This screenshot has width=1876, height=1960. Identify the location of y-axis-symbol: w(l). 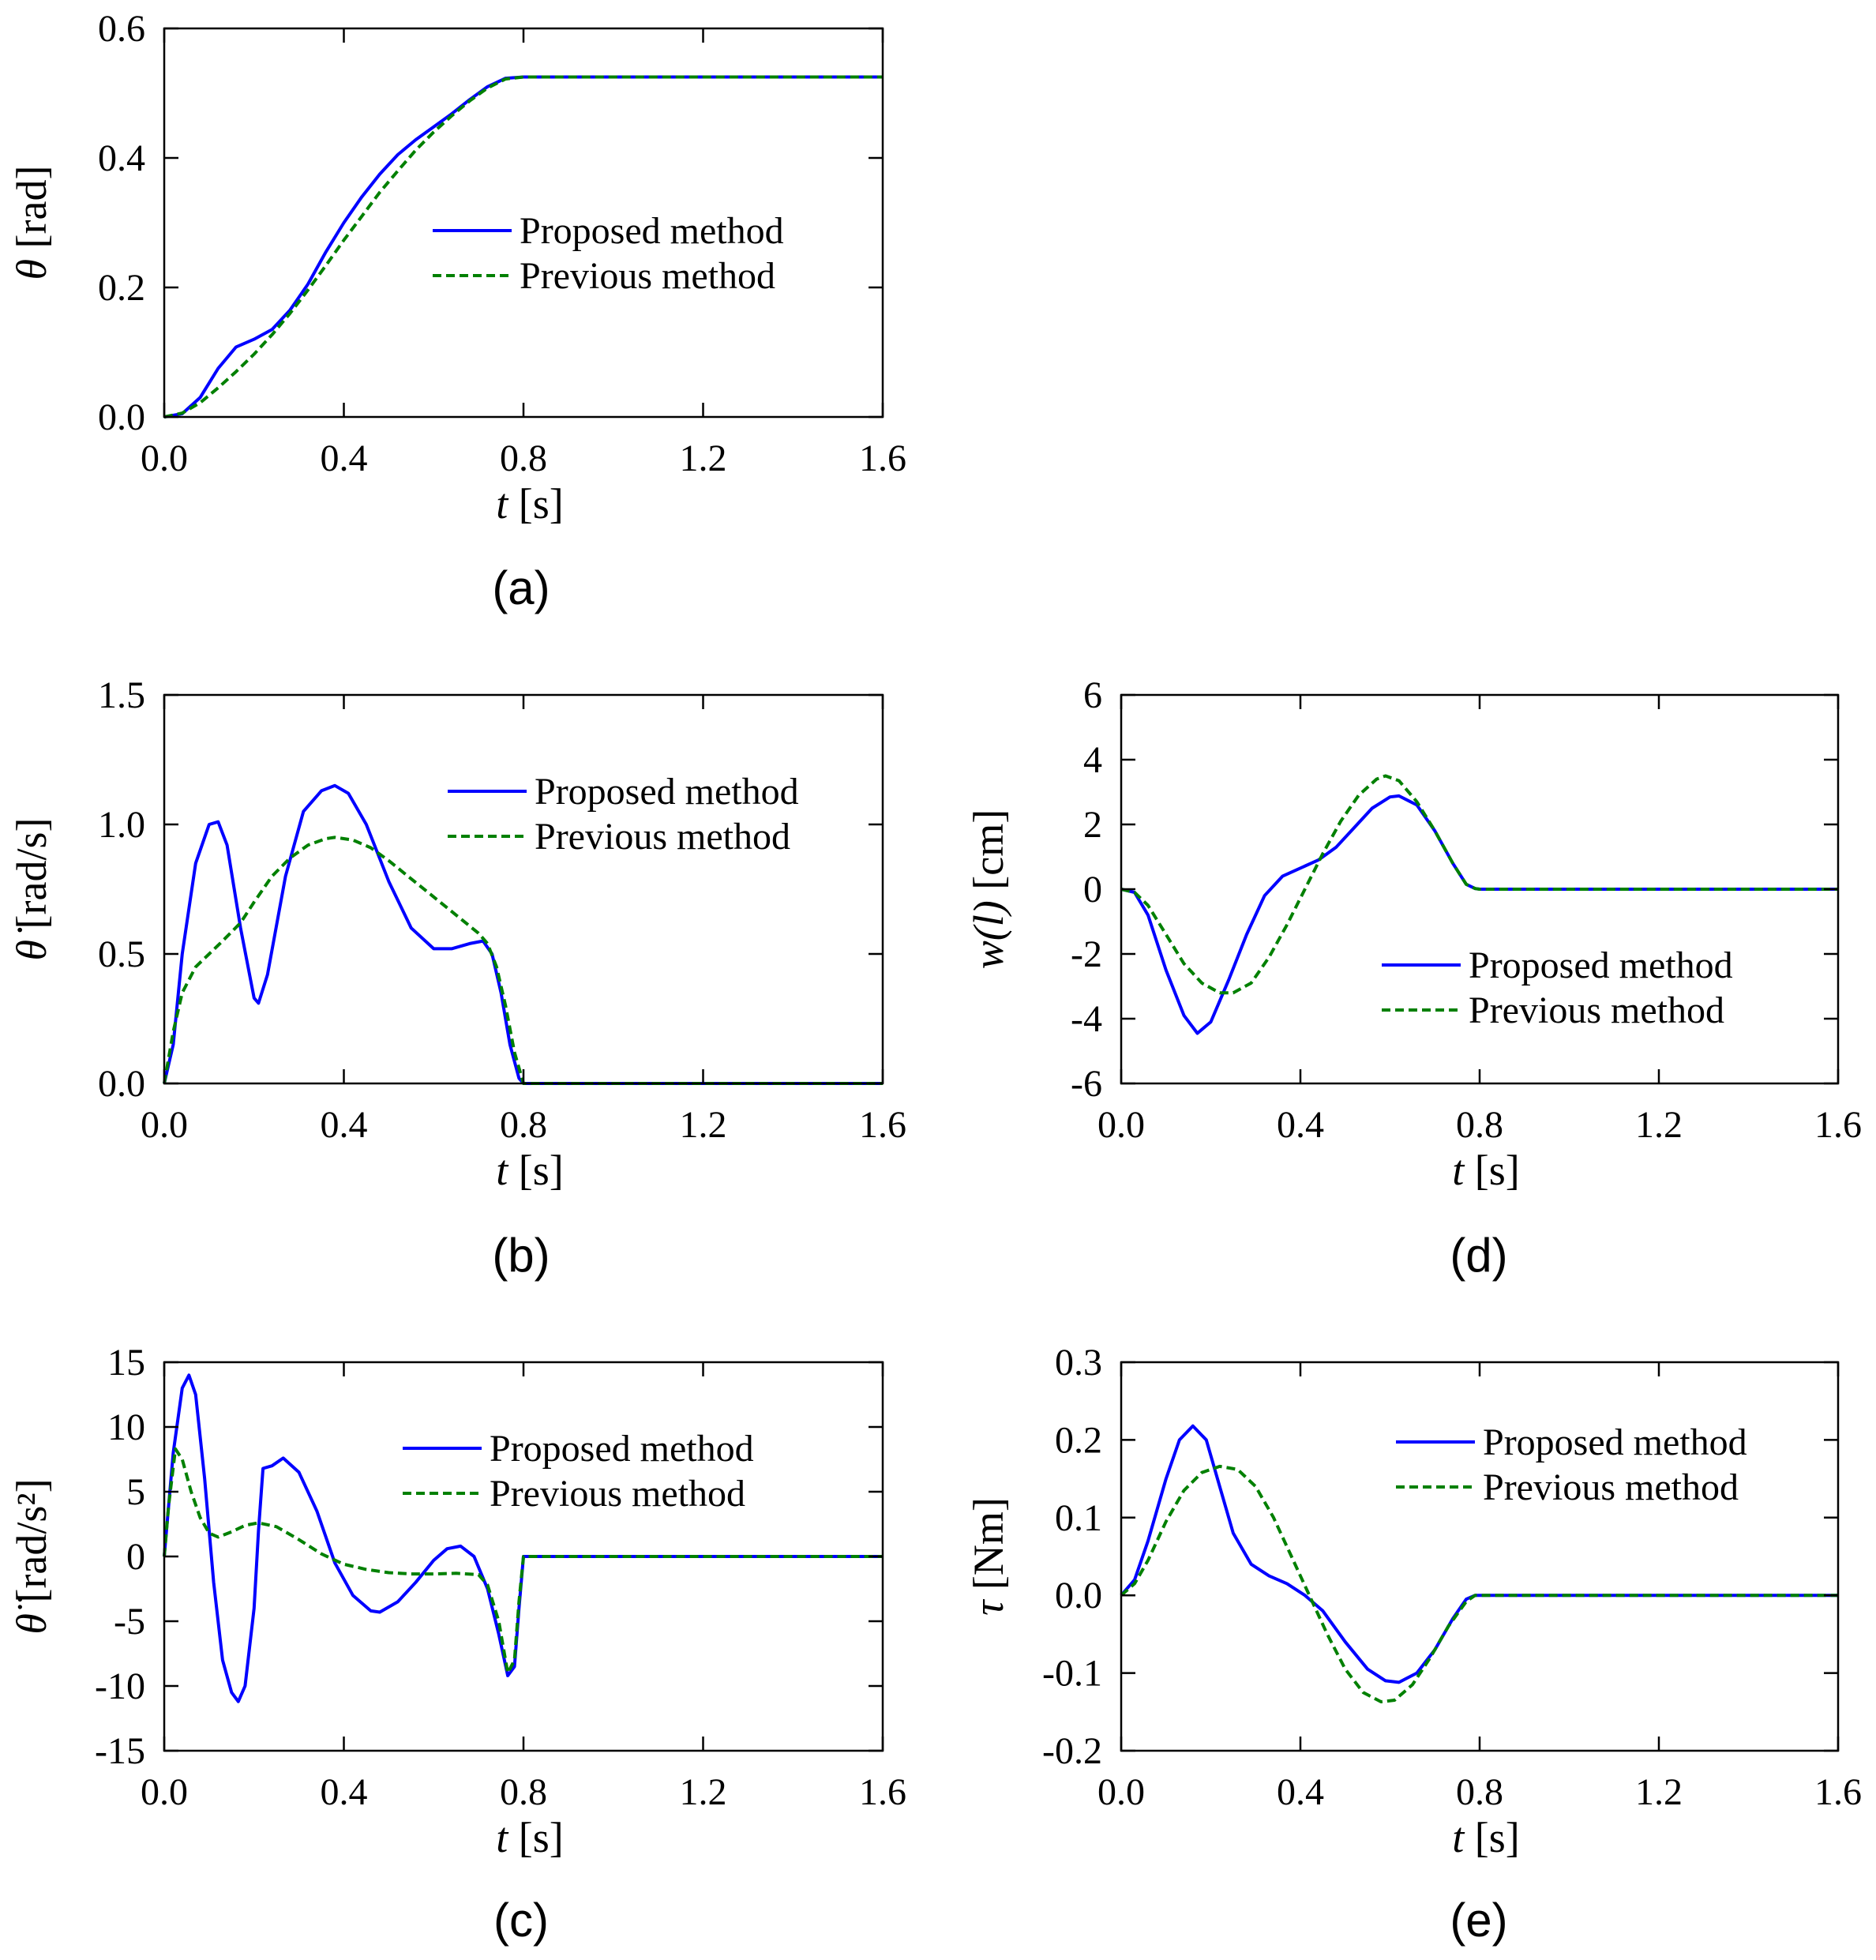
(988, 934).